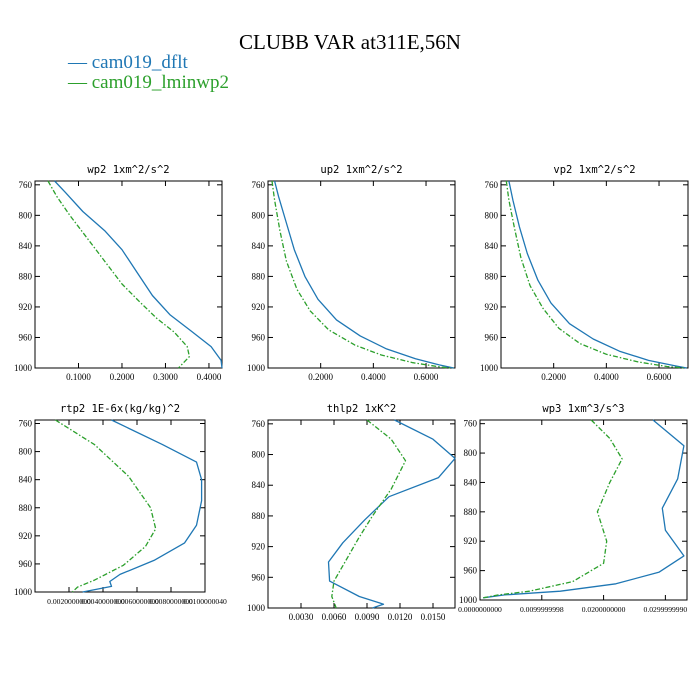 This screenshot has height=700, width=700. What do you see at coordinates (594, 170) in the screenshot?
I see `panel-title: vp2 1xm^2/s^2` at bounding box center [594, 170].